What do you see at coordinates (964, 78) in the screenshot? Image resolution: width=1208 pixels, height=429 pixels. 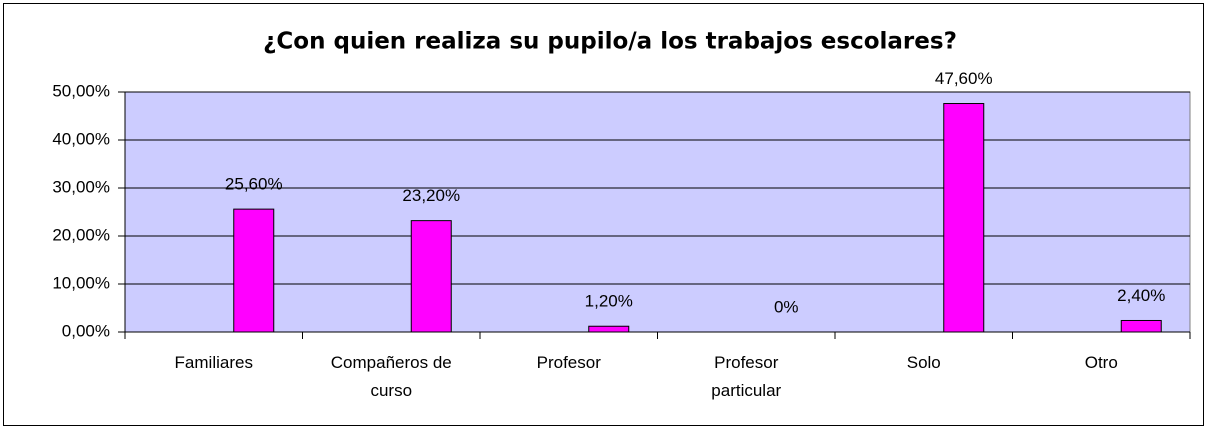 I see `value-label: 47,60%` at bounding box center [964, 78].